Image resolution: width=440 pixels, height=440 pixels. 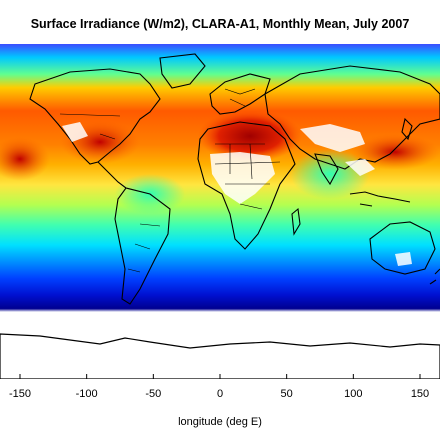 What do you see at coordinates (403, 259) in the screenshot?
I see `no-data-australia` at bounding box center [403, 259].